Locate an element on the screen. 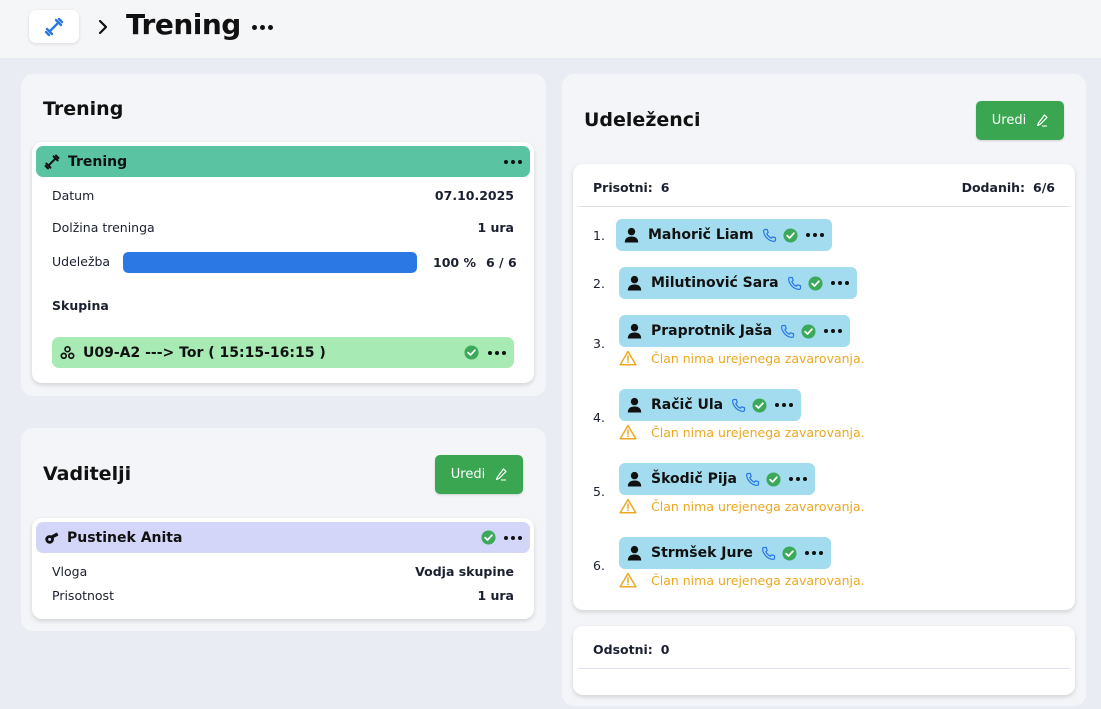 The height and width of the screenshot is (709, 1101). attendance-row: Udeležba is located at coordinates (81, 261).